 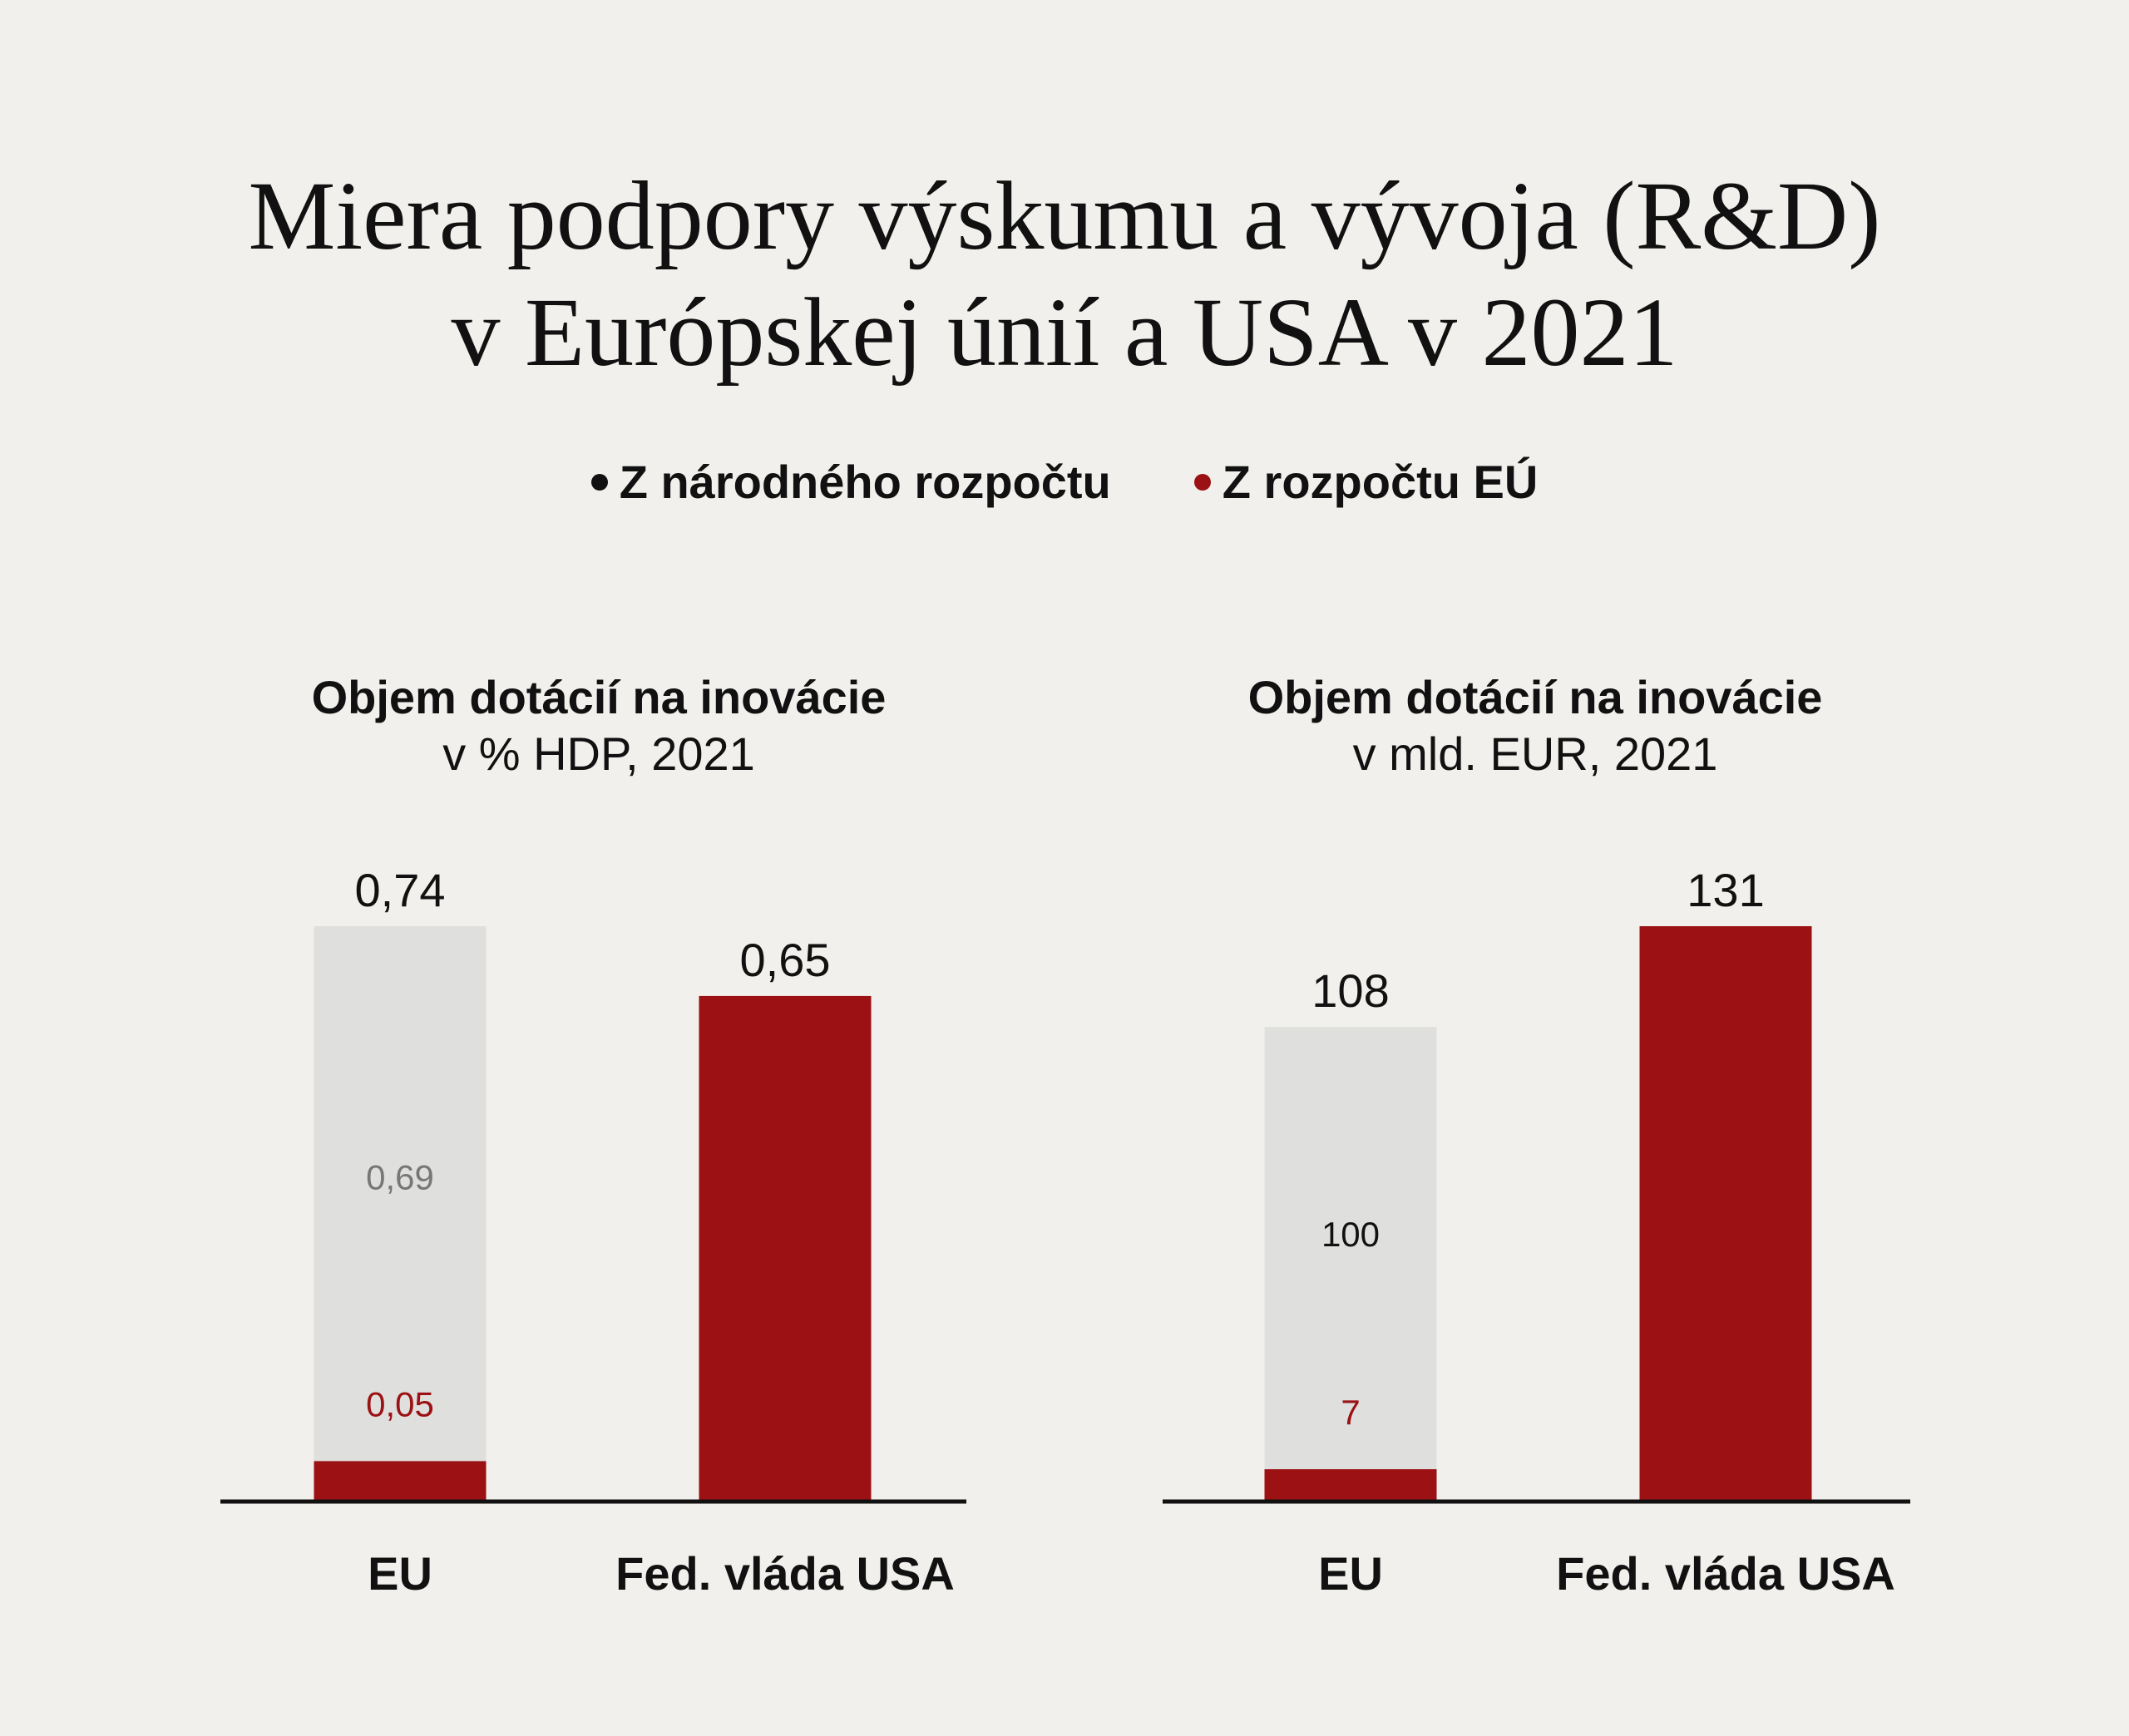 What do you see at coordinates (1725, 890) in the screenshot?
I see `total-label: 131` at bounding box center [1725, 890].